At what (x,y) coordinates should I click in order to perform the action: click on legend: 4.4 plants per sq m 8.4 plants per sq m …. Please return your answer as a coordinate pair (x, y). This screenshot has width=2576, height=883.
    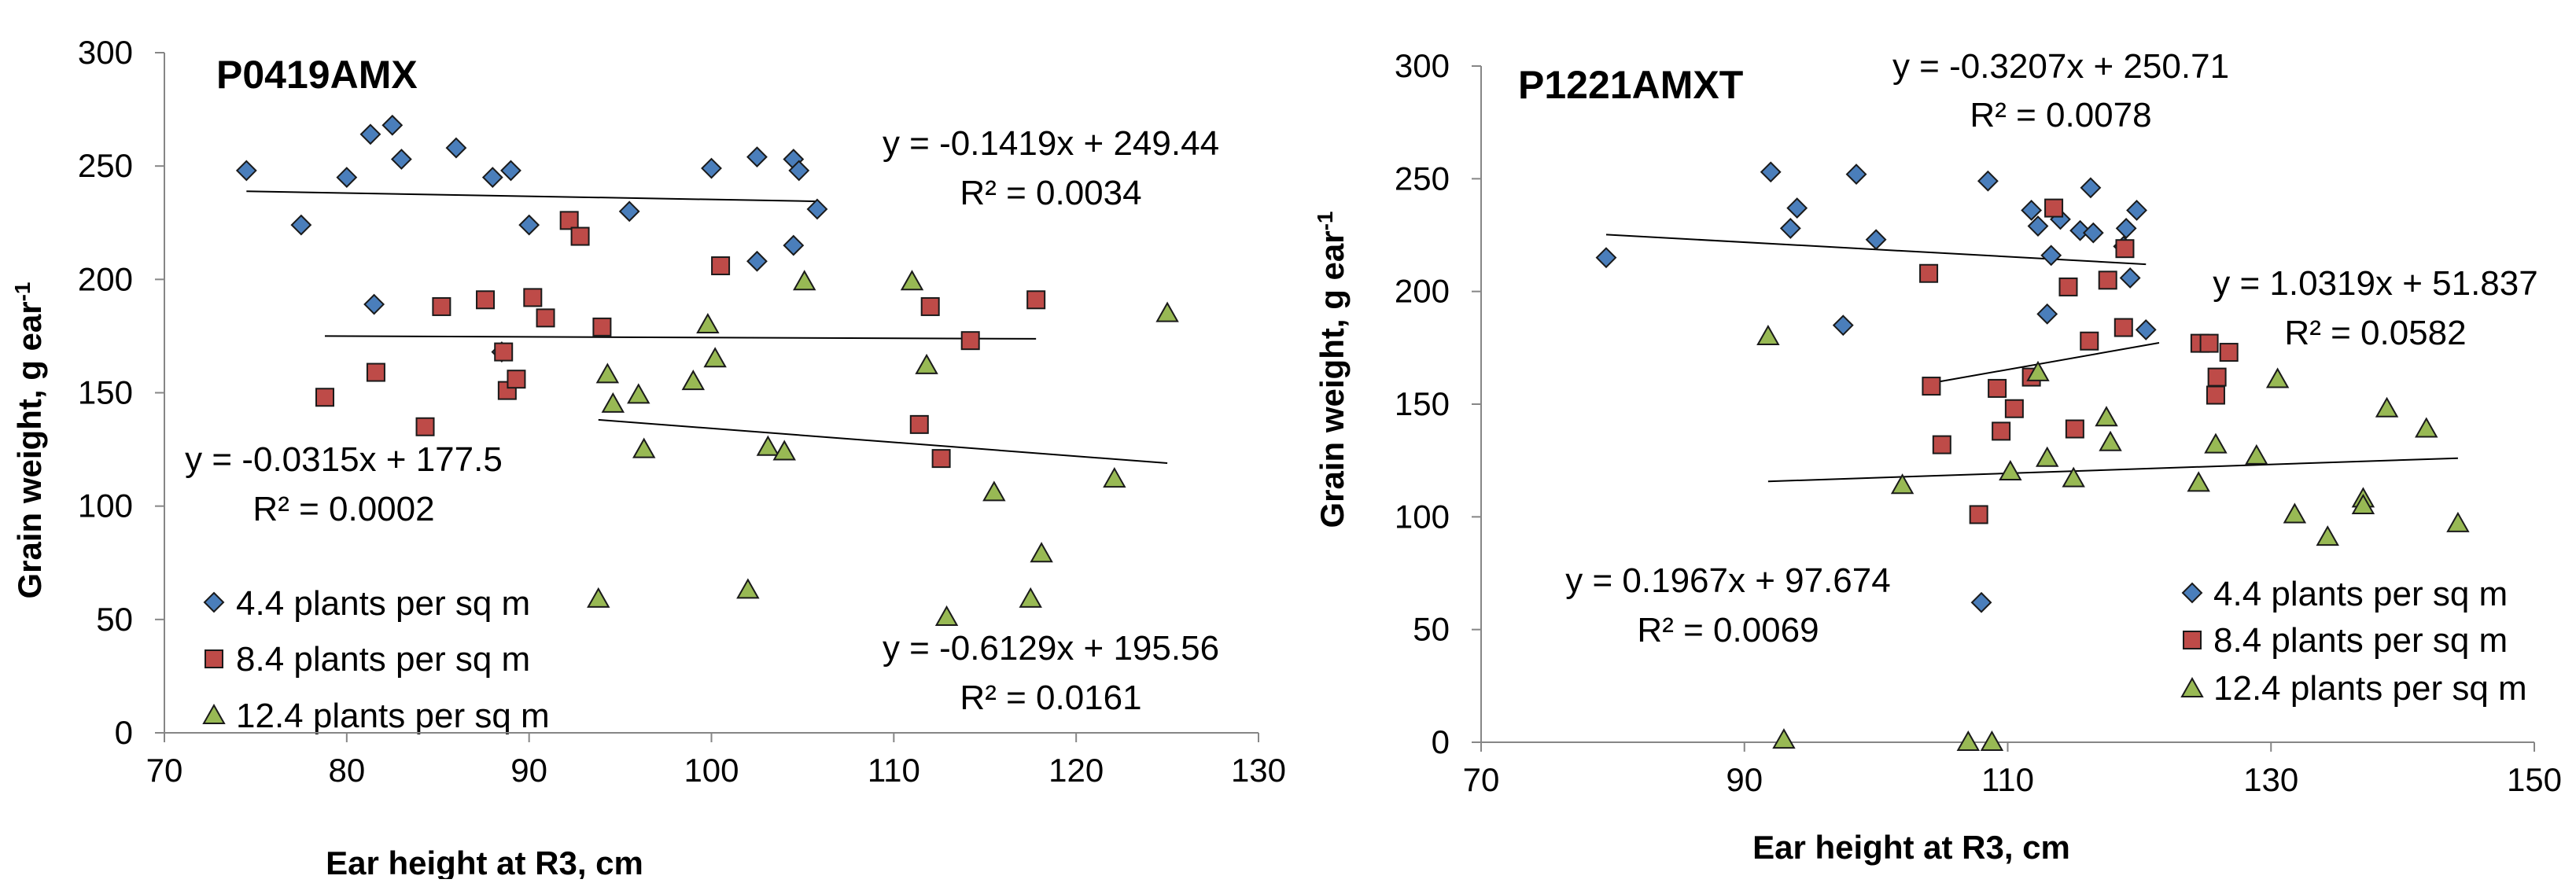
    Looking at the image, I should click on (376, 659).